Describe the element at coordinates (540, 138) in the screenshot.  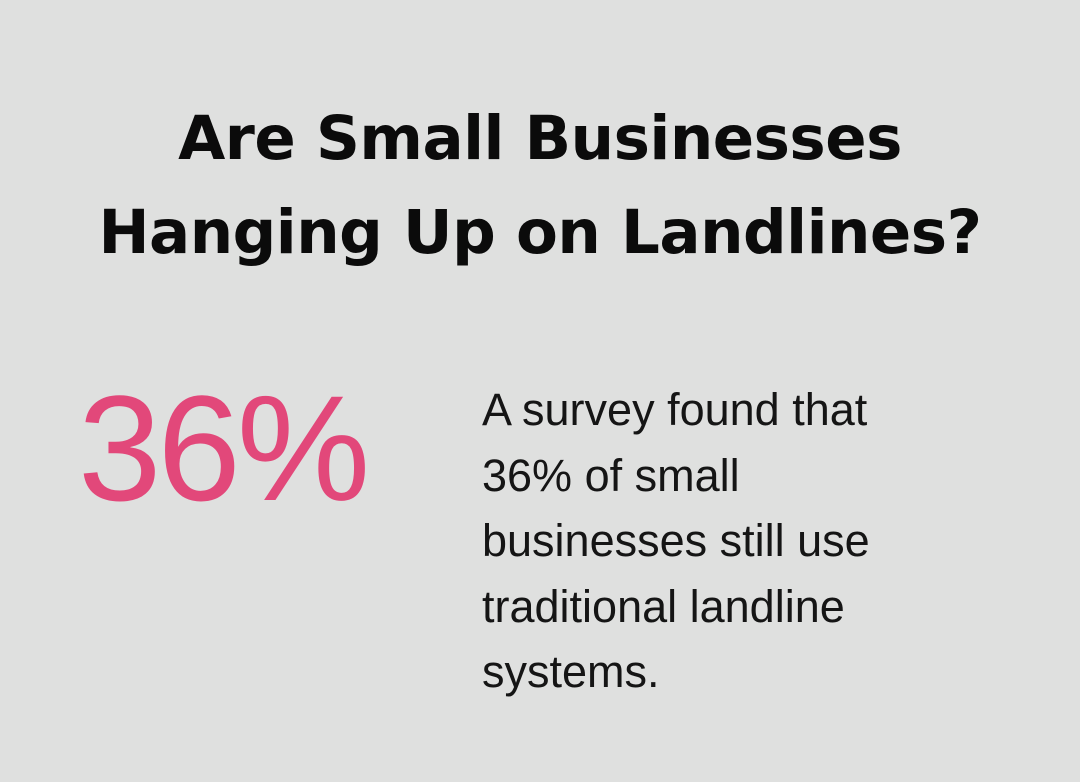
I see `title-line: Are Small Businesses` at that location.